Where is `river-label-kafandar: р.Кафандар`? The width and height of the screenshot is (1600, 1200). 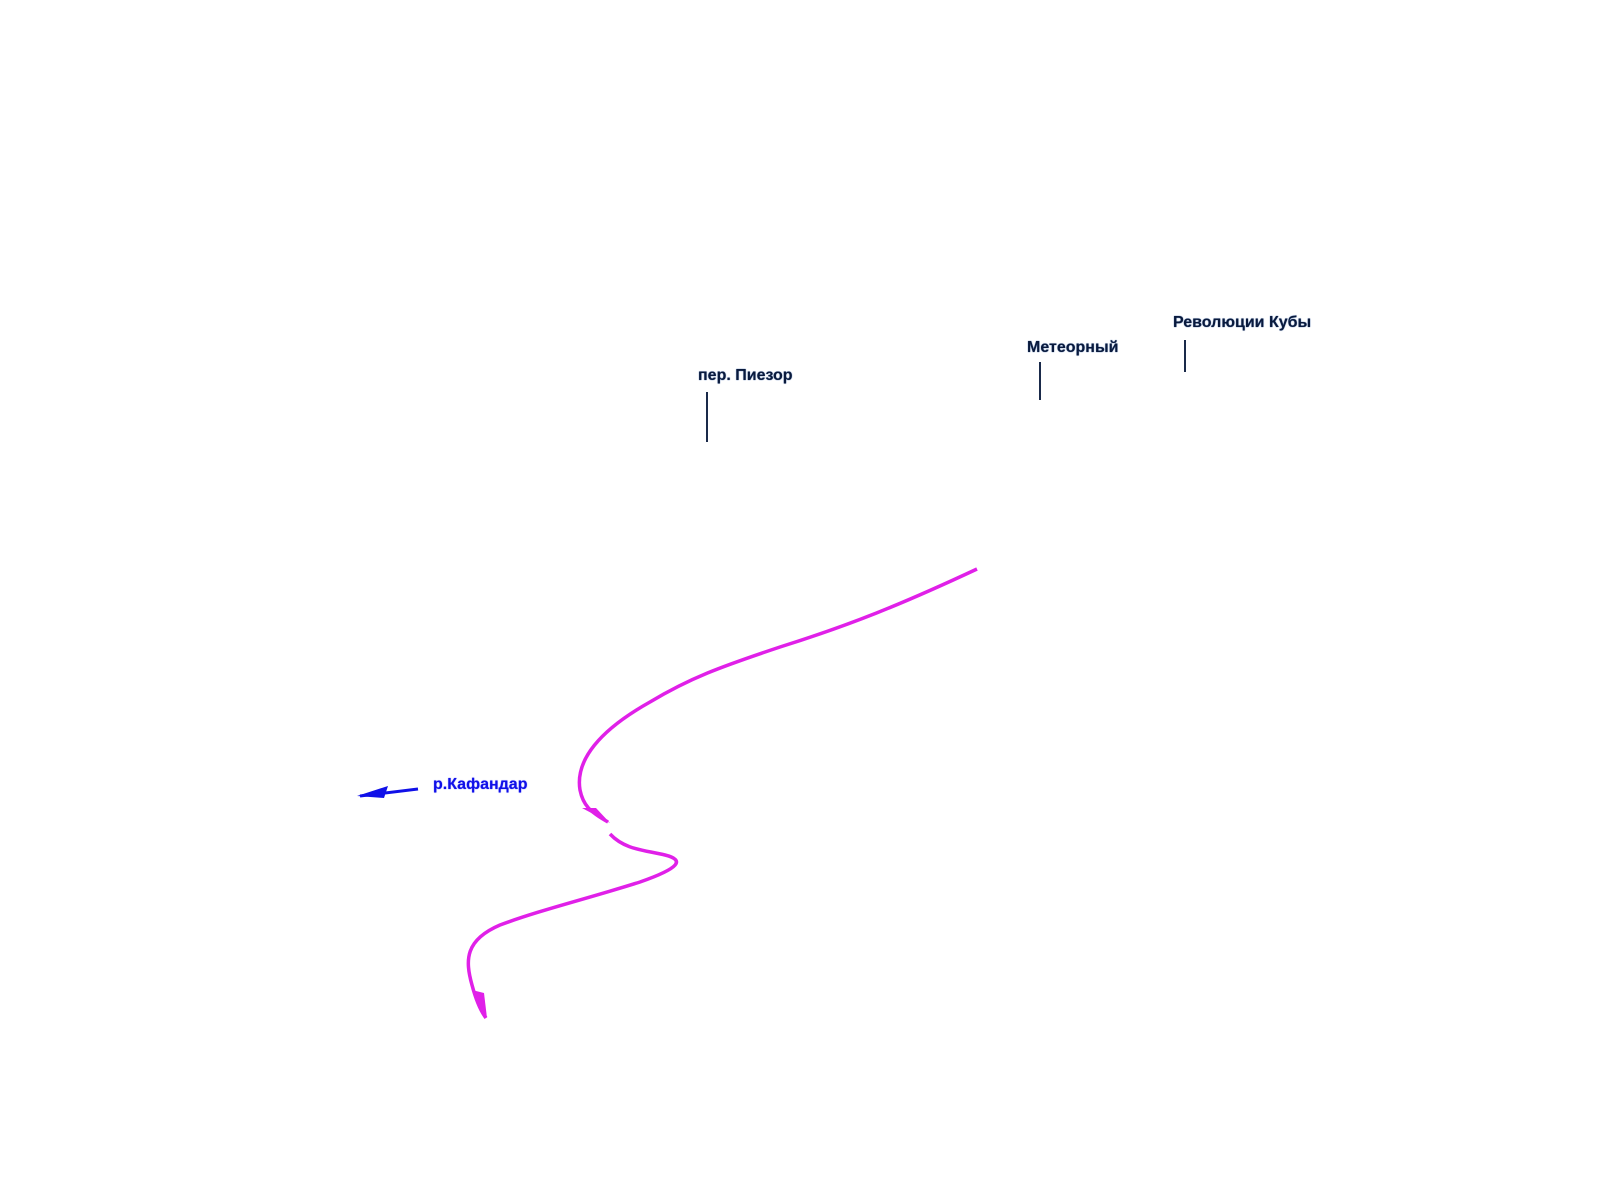 river-label-kafandar: р.Кафандар is located at coordinates (480, 784).